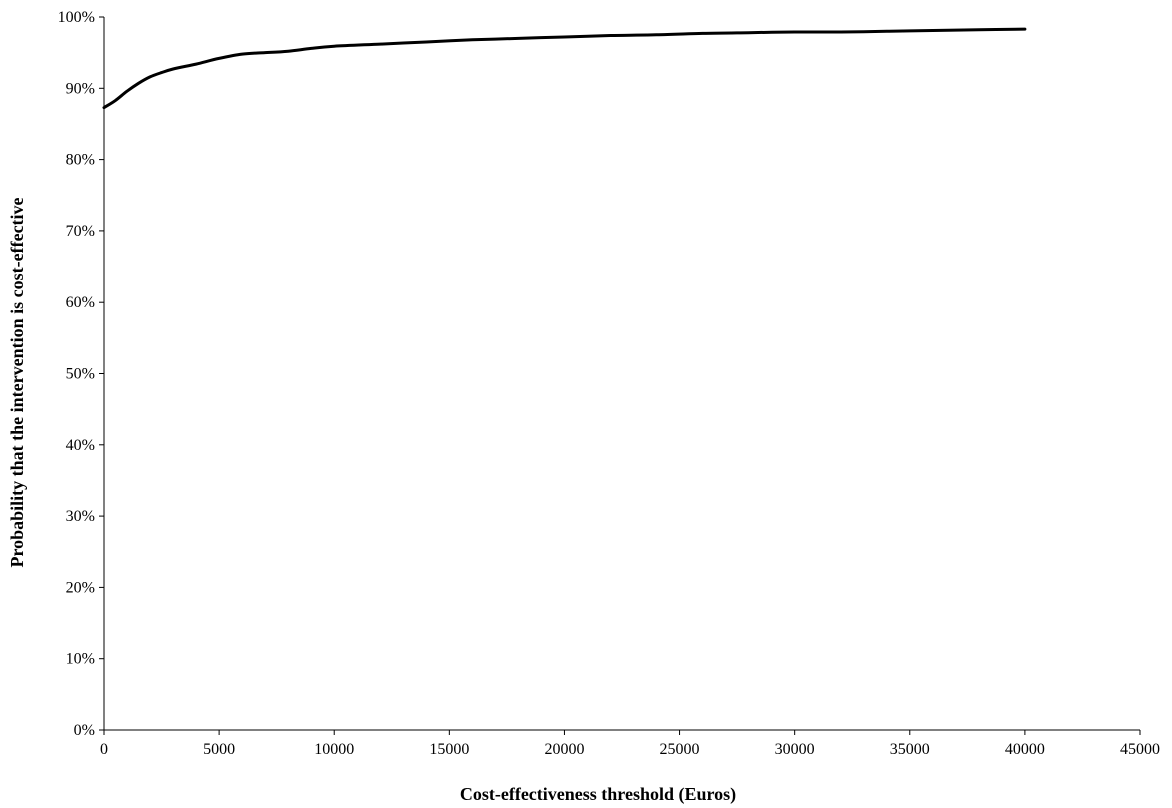 This screenshot has height=808, width=1172. What do you see at coordinates (84, 730) in the screenshot?
I see `y-tick-label: 0%` at bounding box center [84, 730].